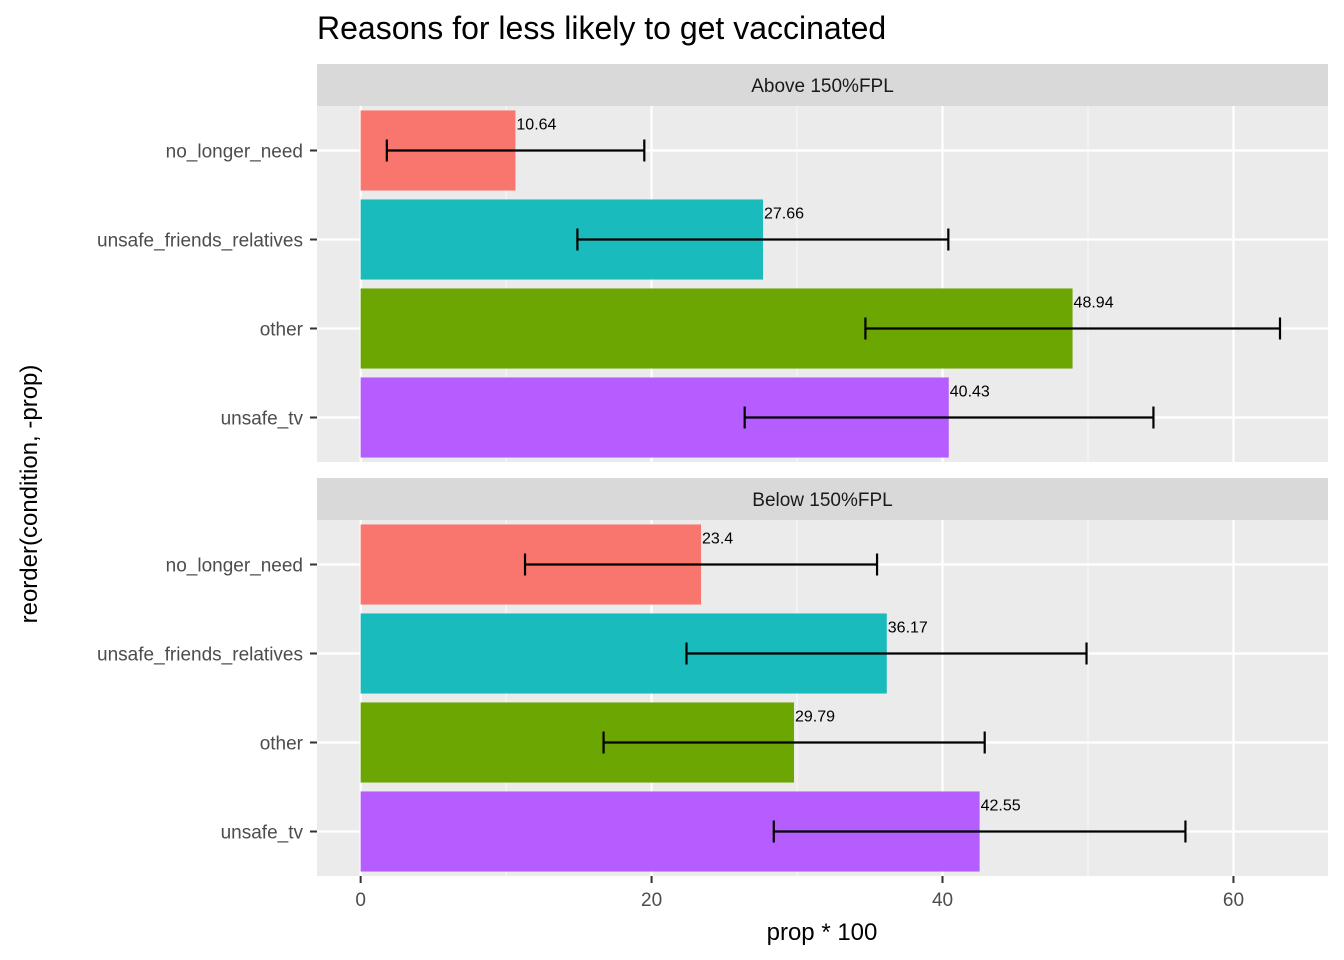  Describe the element at coordinates (1233, 900) in the screenshot. I see `x-tick-label: 60` at that location.